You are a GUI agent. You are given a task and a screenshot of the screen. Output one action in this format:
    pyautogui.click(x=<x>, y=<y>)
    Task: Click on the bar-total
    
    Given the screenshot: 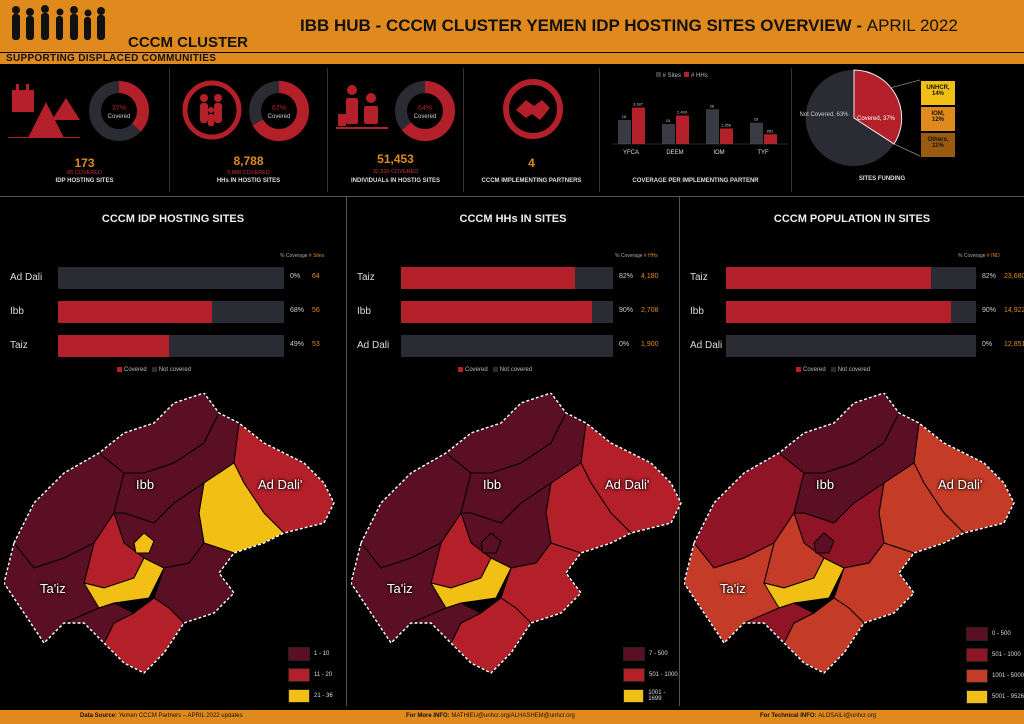 What is the action you would take?
    pyautogui.click(x=851, y=346)
    